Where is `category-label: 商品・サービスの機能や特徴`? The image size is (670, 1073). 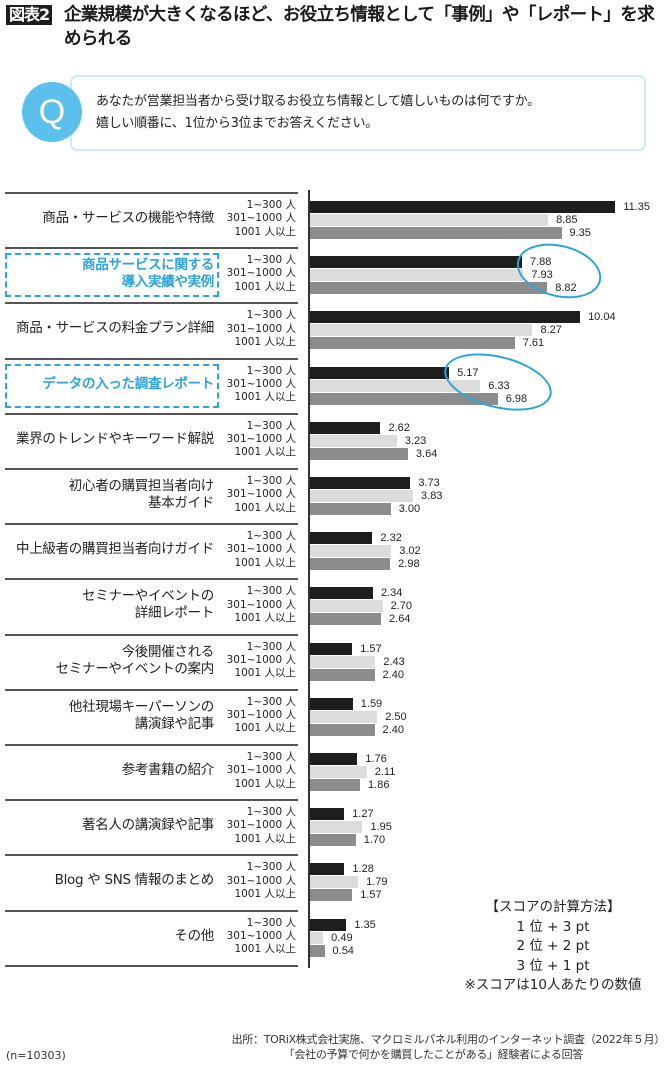 category-label: 商品・サービスの機能や特徴 is located at coordinates (110, 218).